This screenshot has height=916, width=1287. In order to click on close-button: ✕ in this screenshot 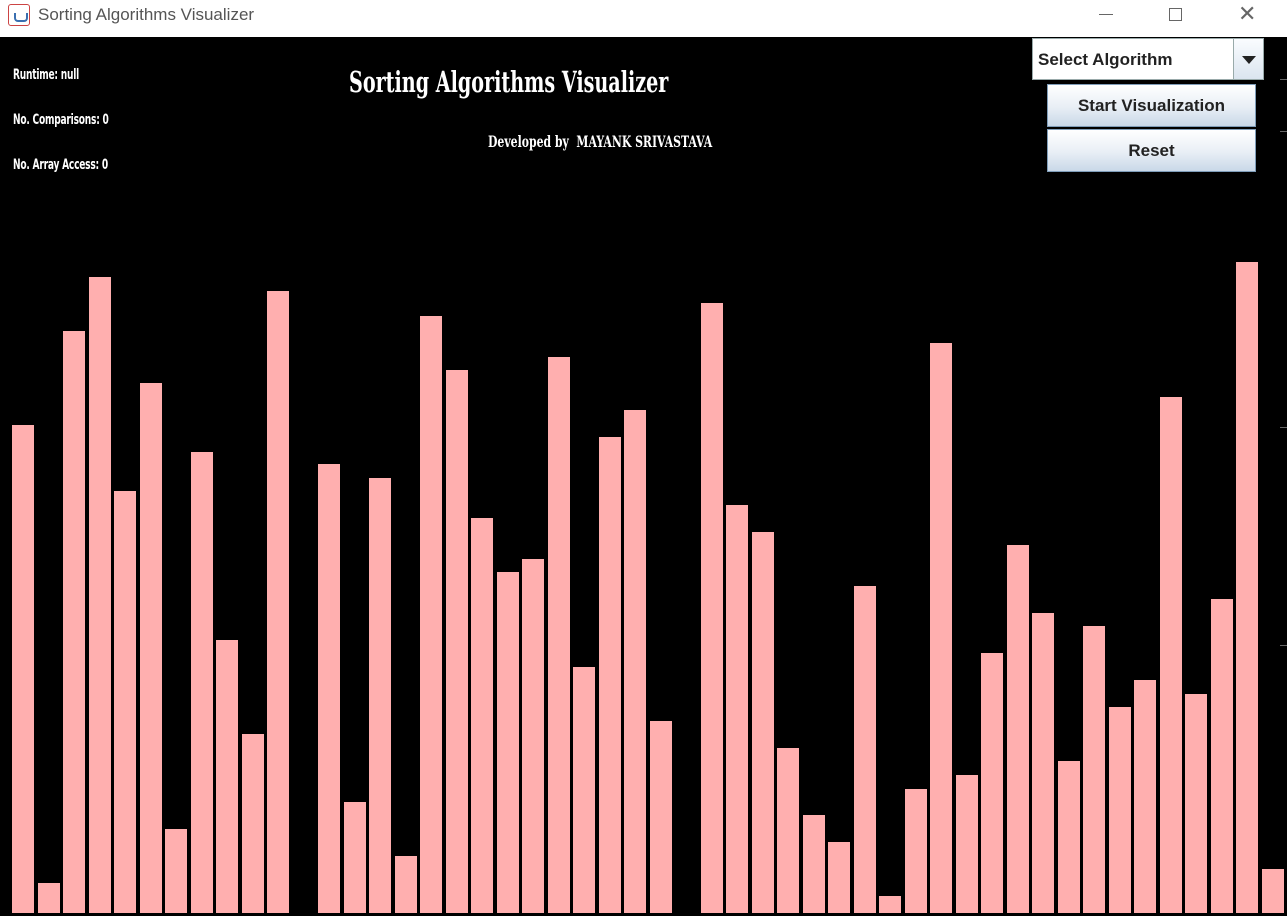, I will do `click(1246, 15)`.